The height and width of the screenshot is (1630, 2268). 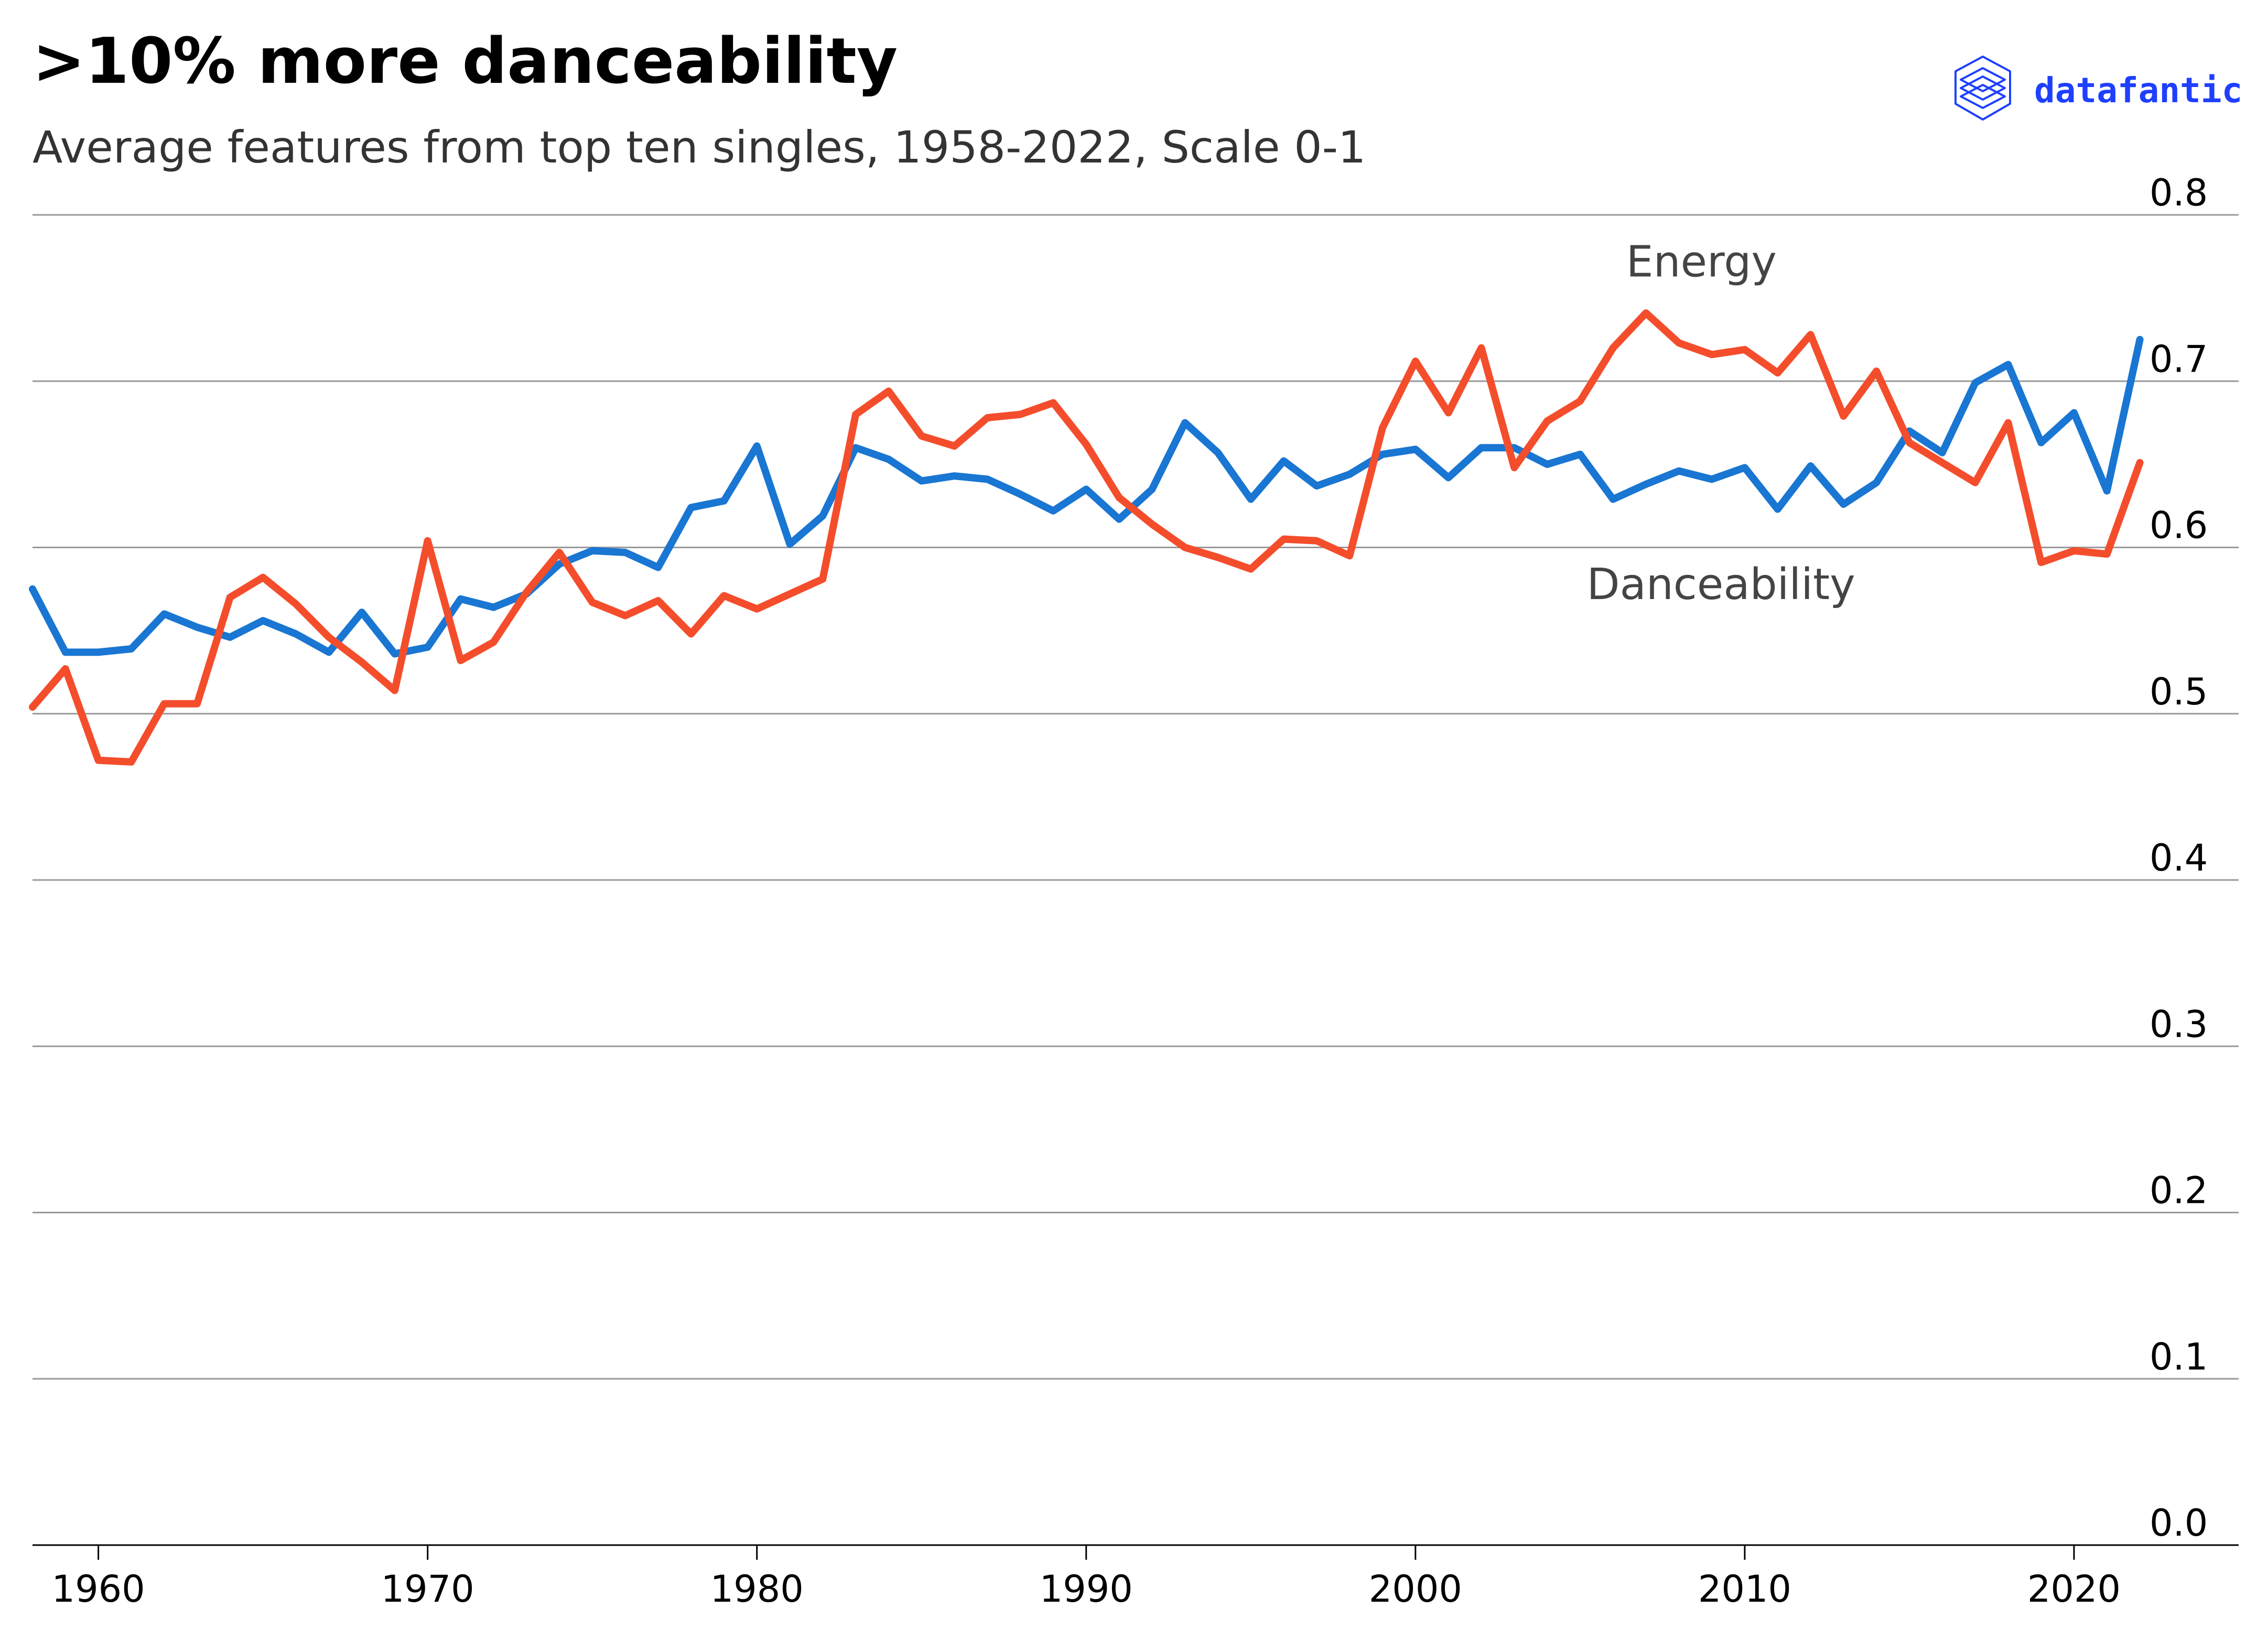 I want to click on x-tick-label: 2020, so click(x=2074, y=1589).